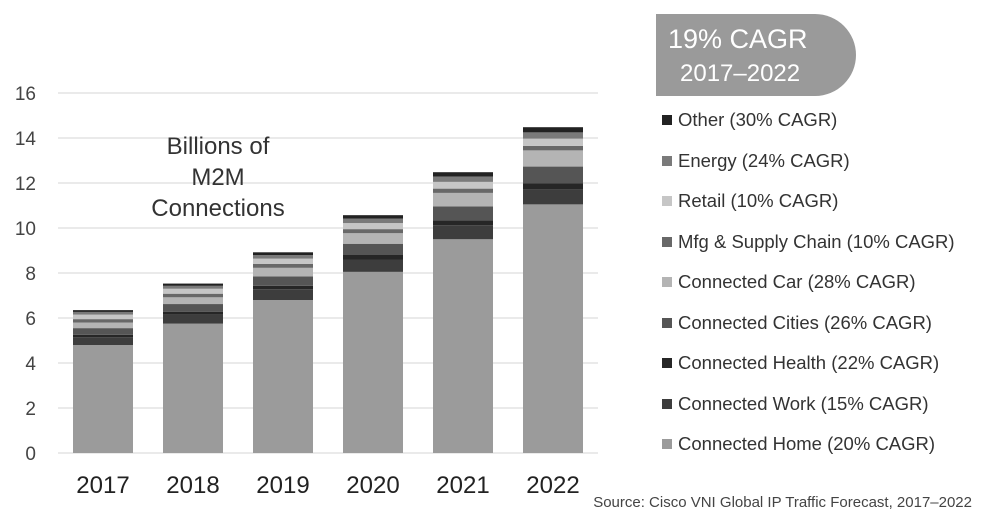 The height and width of the screenshot is (521, 1000). I want to click on y-tick-label: 2, so click(30, 409).